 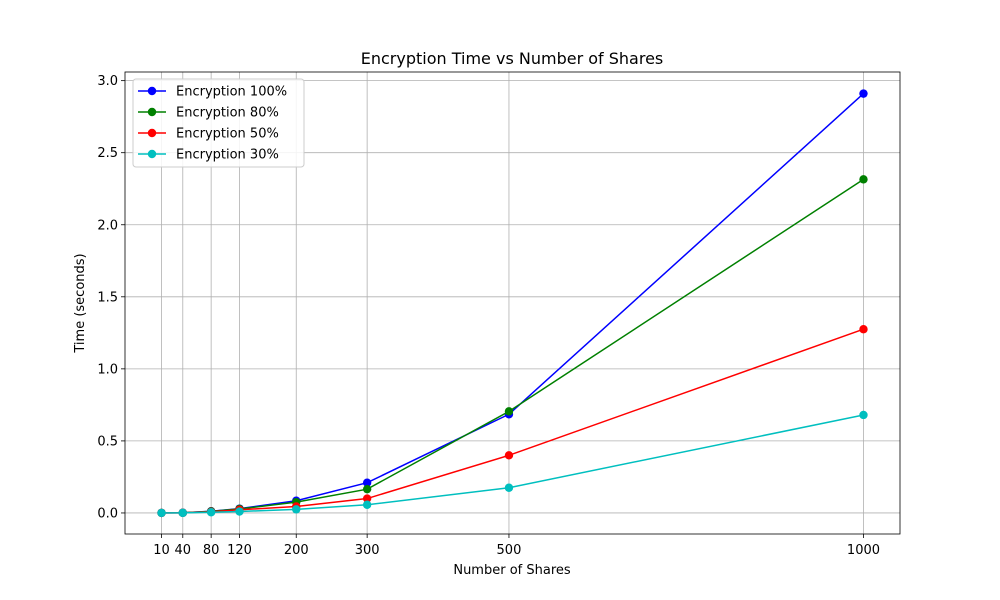 I want to click on y-tick-label: 0.0, so click(x=107, y=513).